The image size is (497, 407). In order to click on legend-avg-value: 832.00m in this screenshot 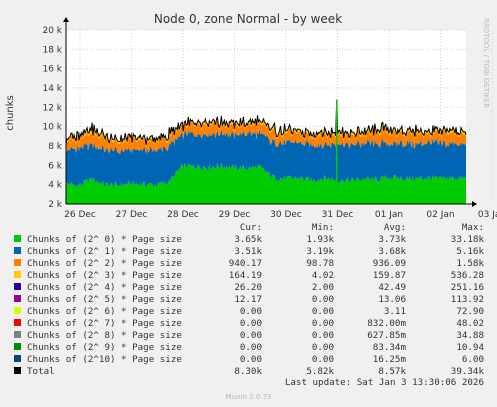, I will do `click(386, 323)`.